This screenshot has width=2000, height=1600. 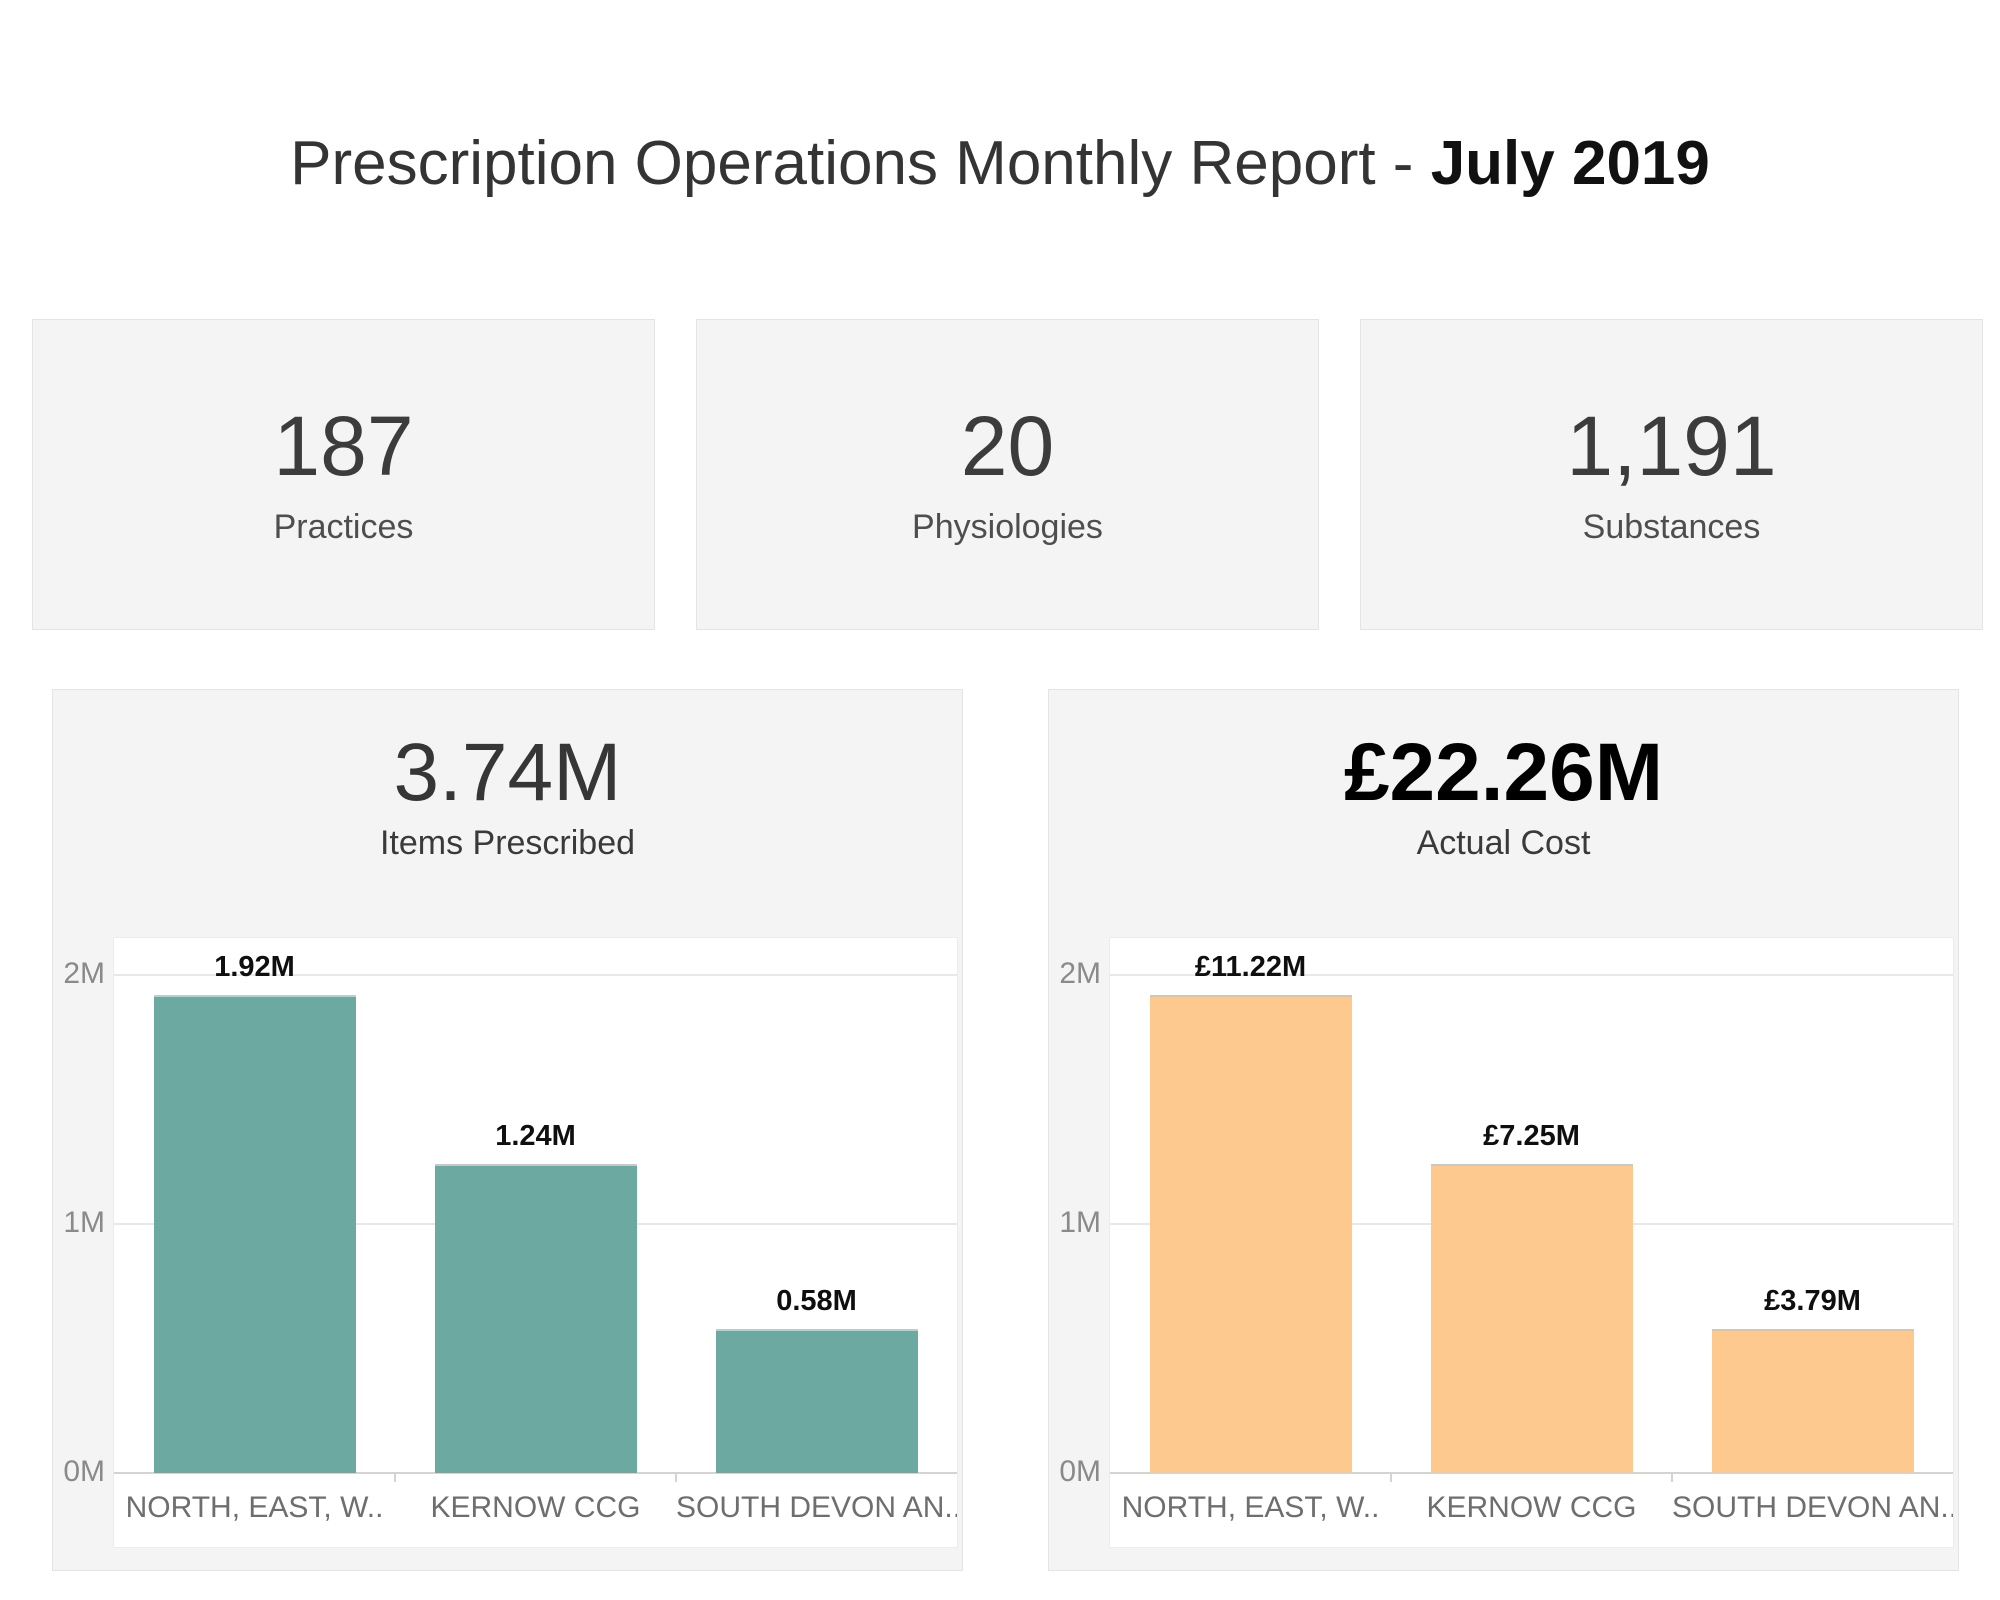 I want to click on bar-value-label: 1.92M, so click(x=254, y=967).